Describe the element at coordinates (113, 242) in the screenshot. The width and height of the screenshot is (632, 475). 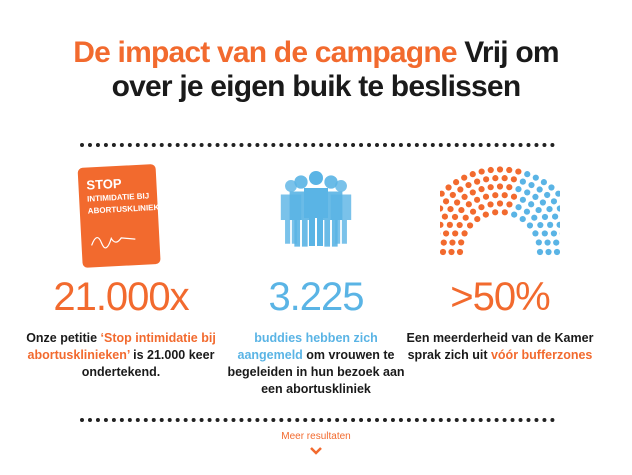
I see `signature` at that location.